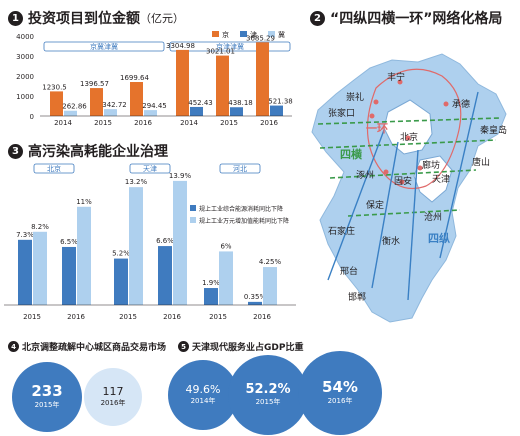 This screenshot has width=520, height=436. I want to click on map-city-label: 固安, so click(403, 181).